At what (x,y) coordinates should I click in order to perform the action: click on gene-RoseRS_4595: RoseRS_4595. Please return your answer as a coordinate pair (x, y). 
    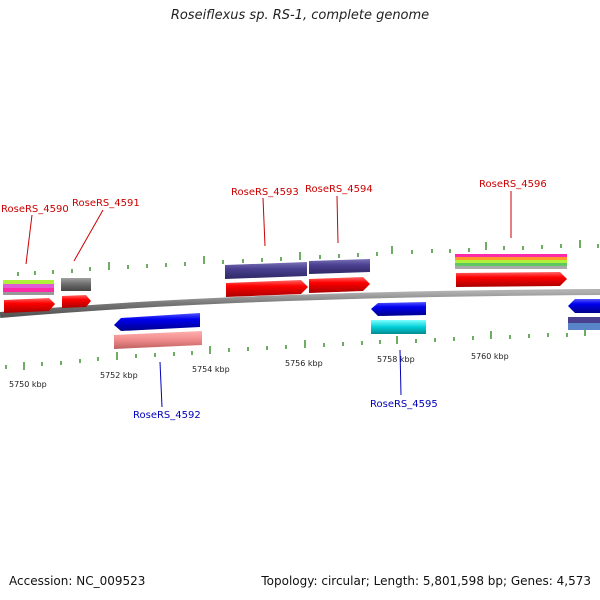
    Looking at the image, I should click on (404, 356).